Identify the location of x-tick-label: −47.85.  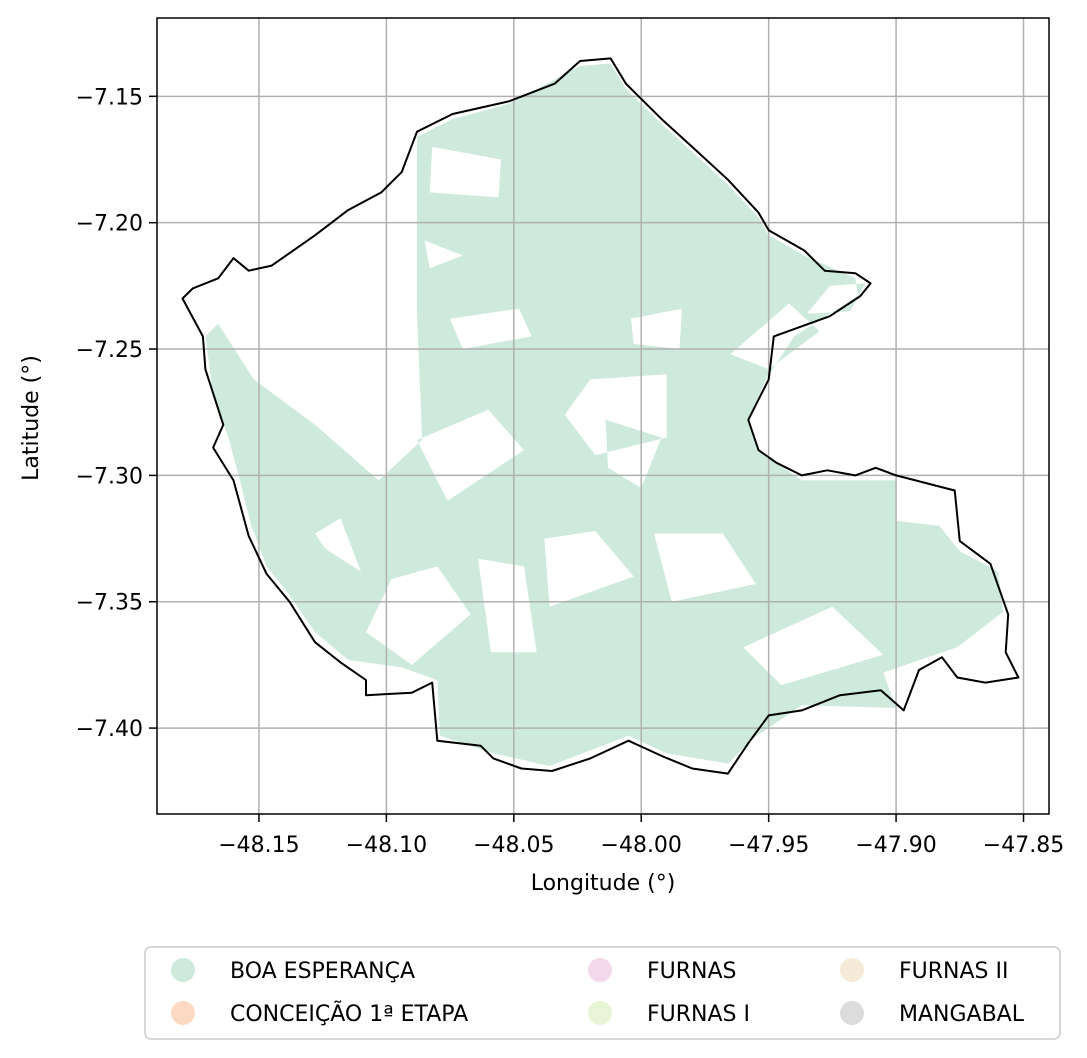
(1023, 845).